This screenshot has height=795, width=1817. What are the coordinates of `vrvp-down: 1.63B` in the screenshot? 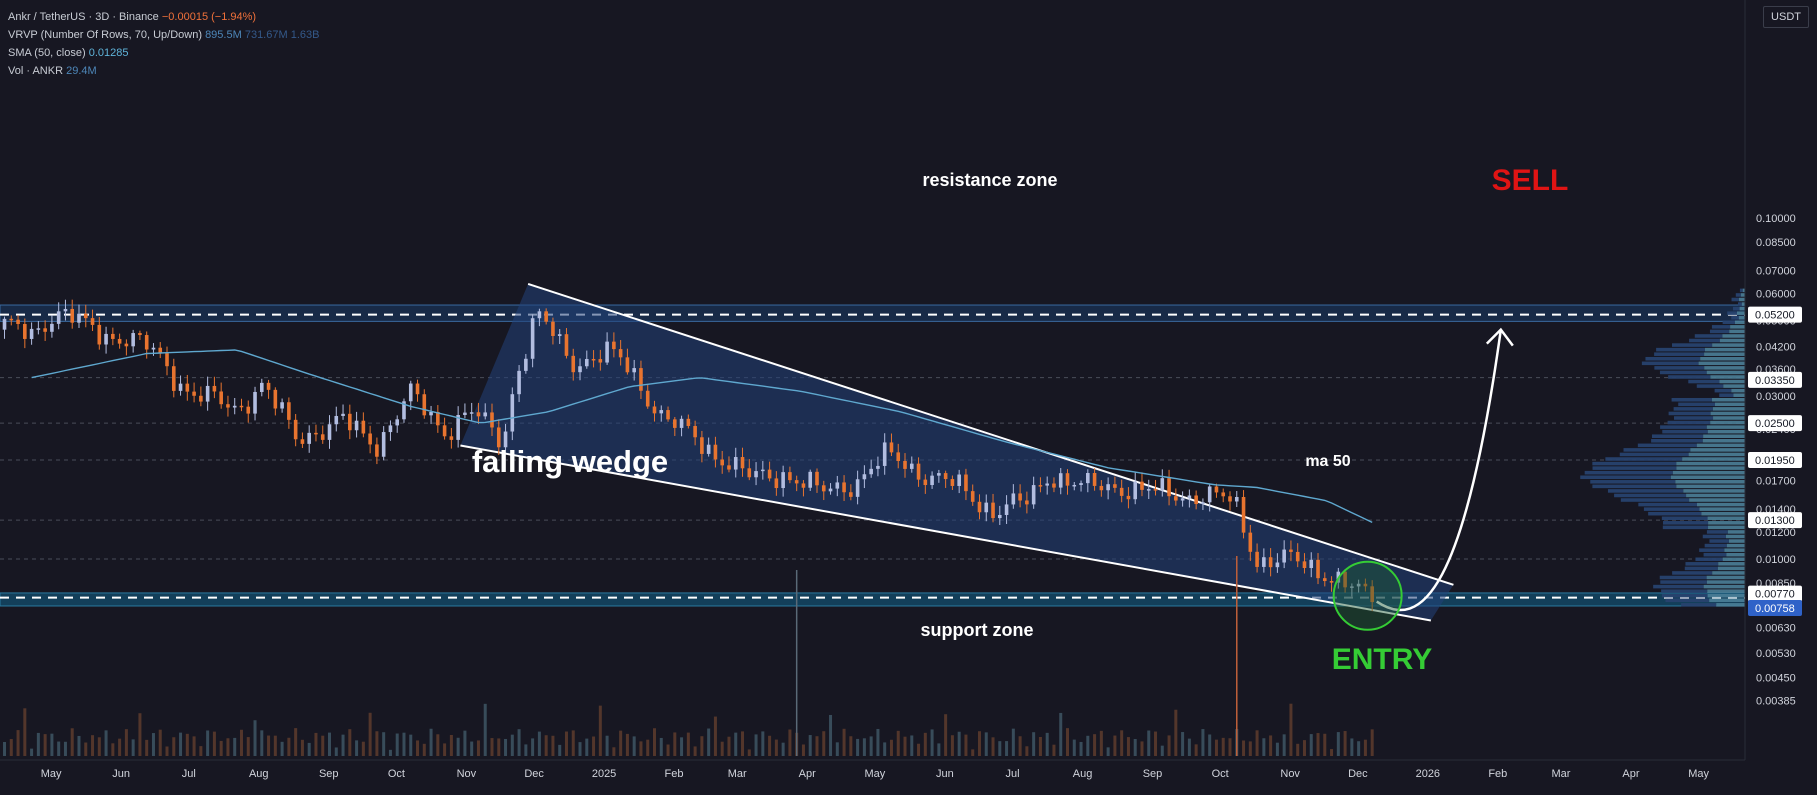 It's located at (305, 35).